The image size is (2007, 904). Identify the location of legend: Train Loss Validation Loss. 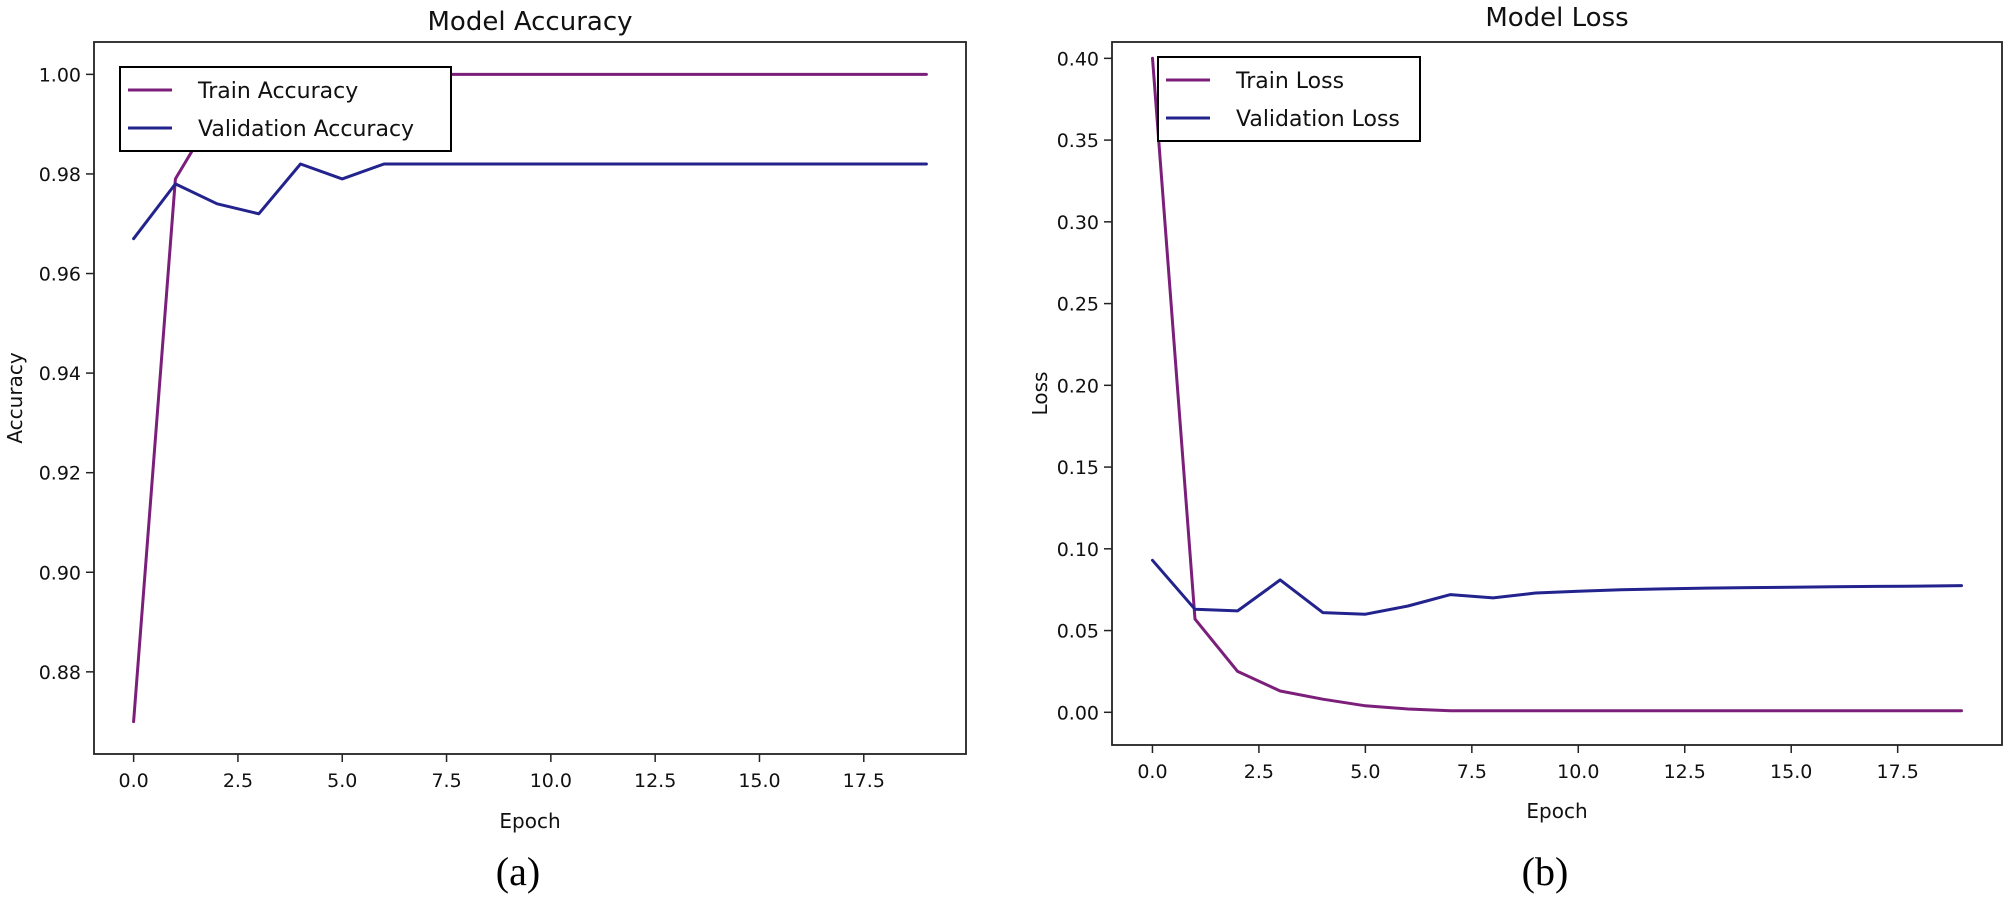
(1289, 99).